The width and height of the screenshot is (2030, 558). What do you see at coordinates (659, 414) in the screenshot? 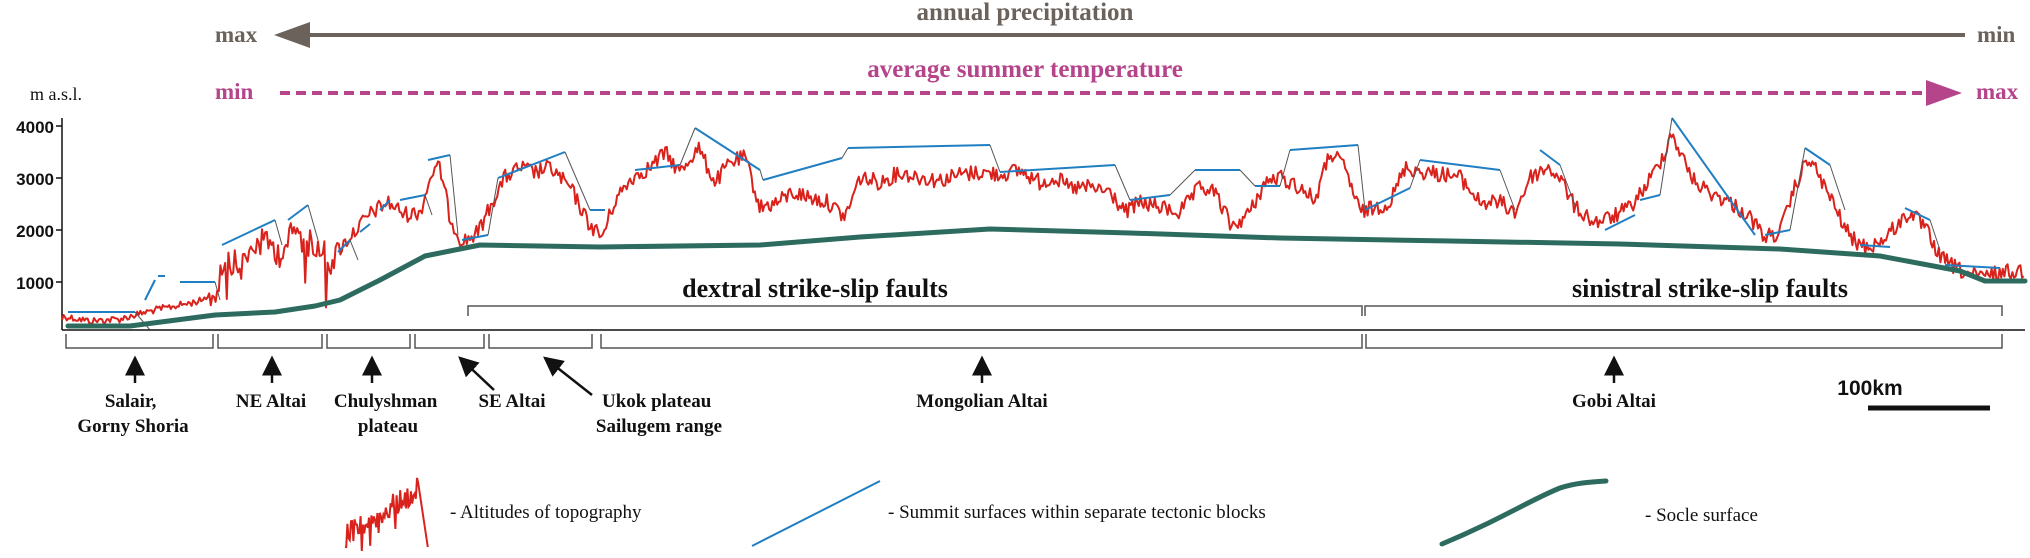
I see `region-label-ukok: Ukok plateau Sailugem range` at bounding box center [659, 414].